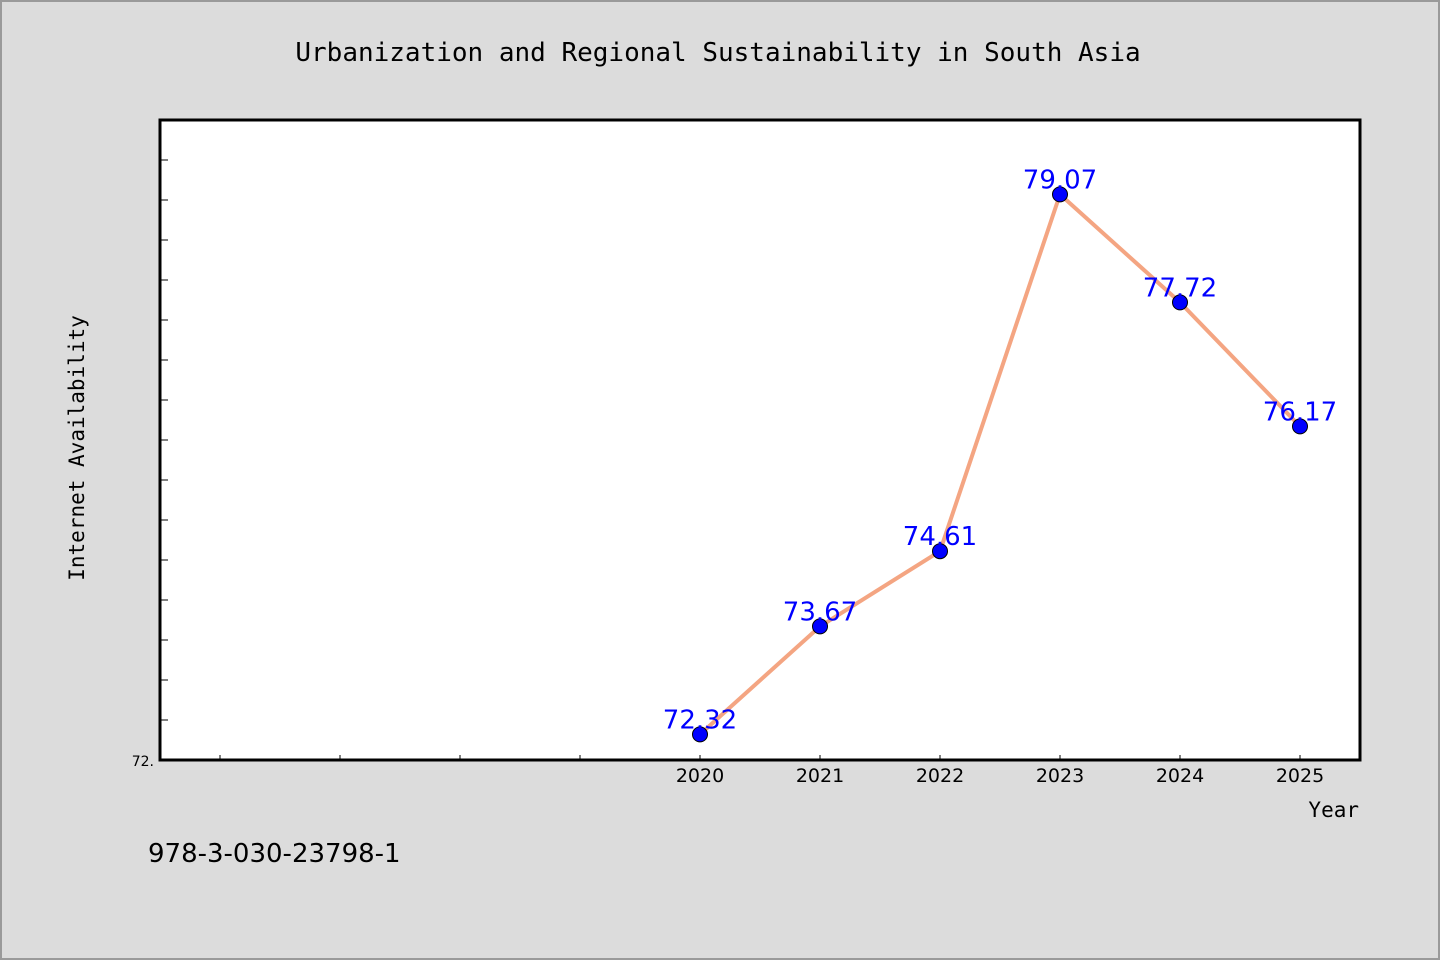 The image size is (1440, 960). What do you see at coordinates (1180, 776) in the screenshot?
I see `x-tick-label: 2024` at bounding box center [1180, 776].